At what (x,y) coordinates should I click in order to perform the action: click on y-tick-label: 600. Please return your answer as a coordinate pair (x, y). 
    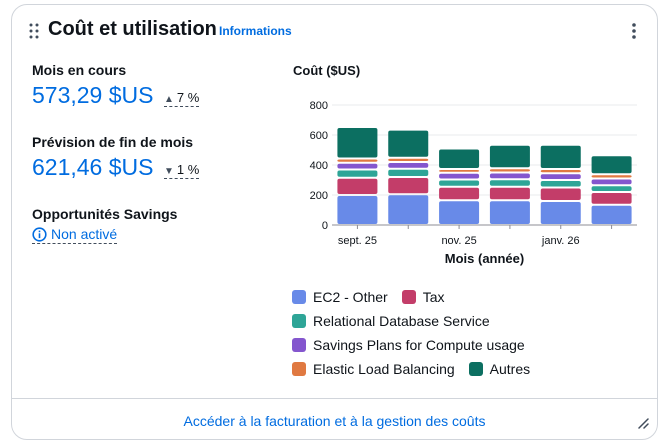
    Looking at the image, I should click on (319, 136).